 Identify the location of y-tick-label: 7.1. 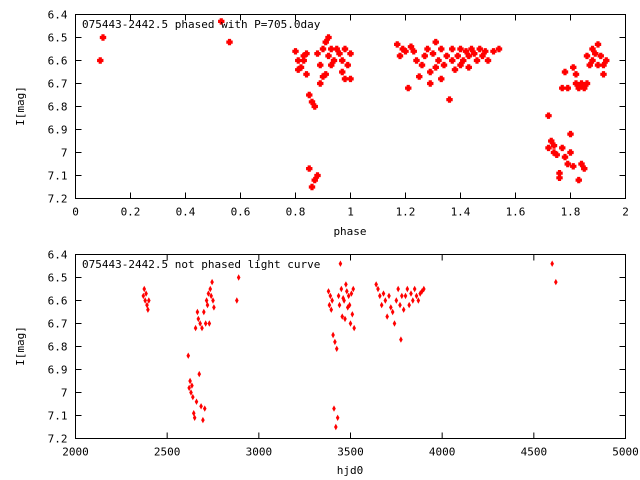
(58, 176).